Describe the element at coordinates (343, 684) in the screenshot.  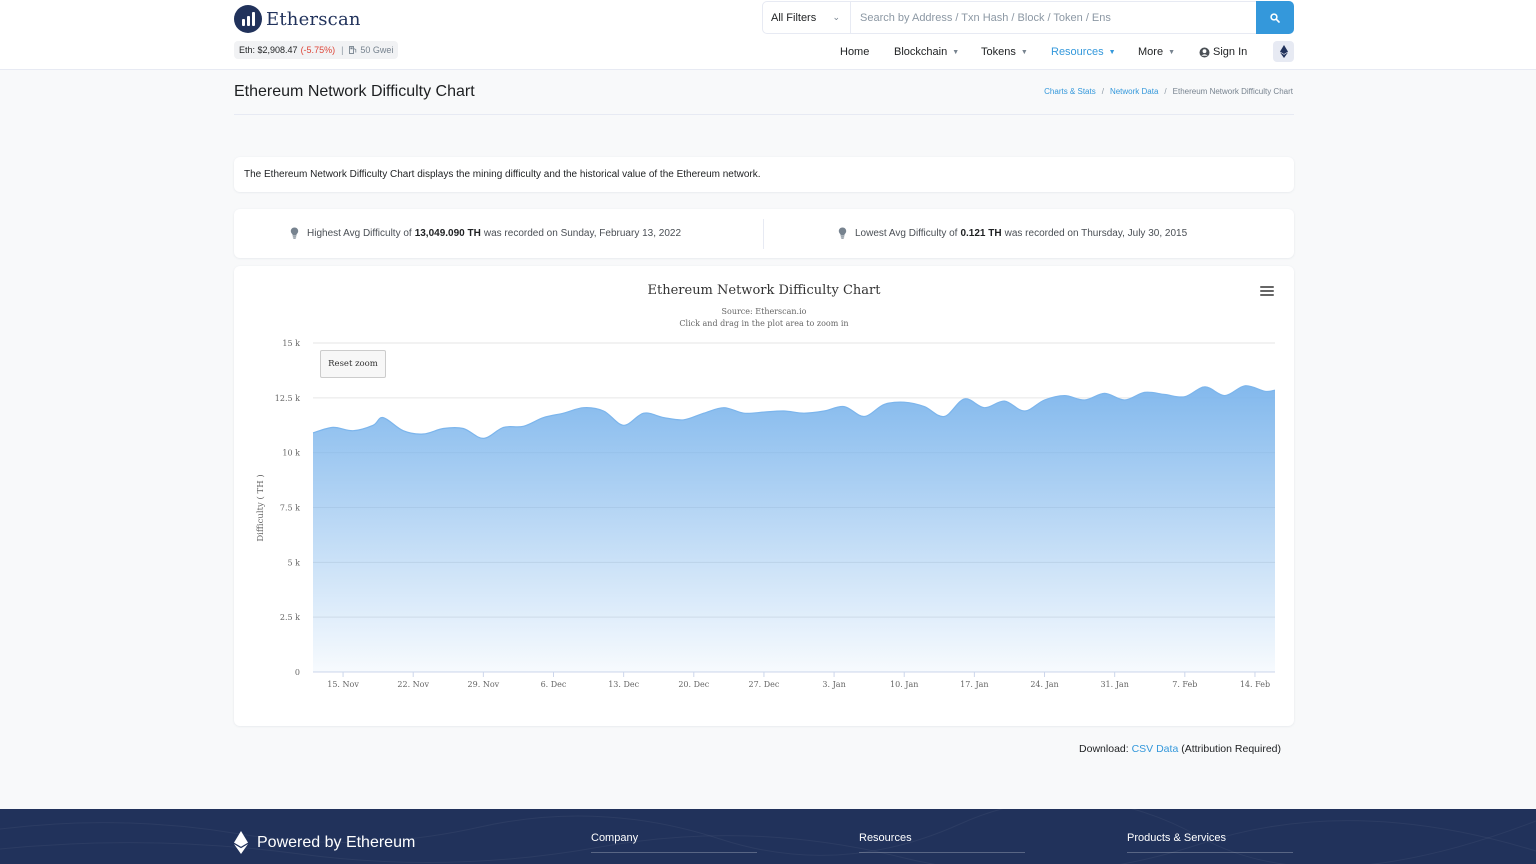
I see `x-tick-label: 15. Nov` at that location.